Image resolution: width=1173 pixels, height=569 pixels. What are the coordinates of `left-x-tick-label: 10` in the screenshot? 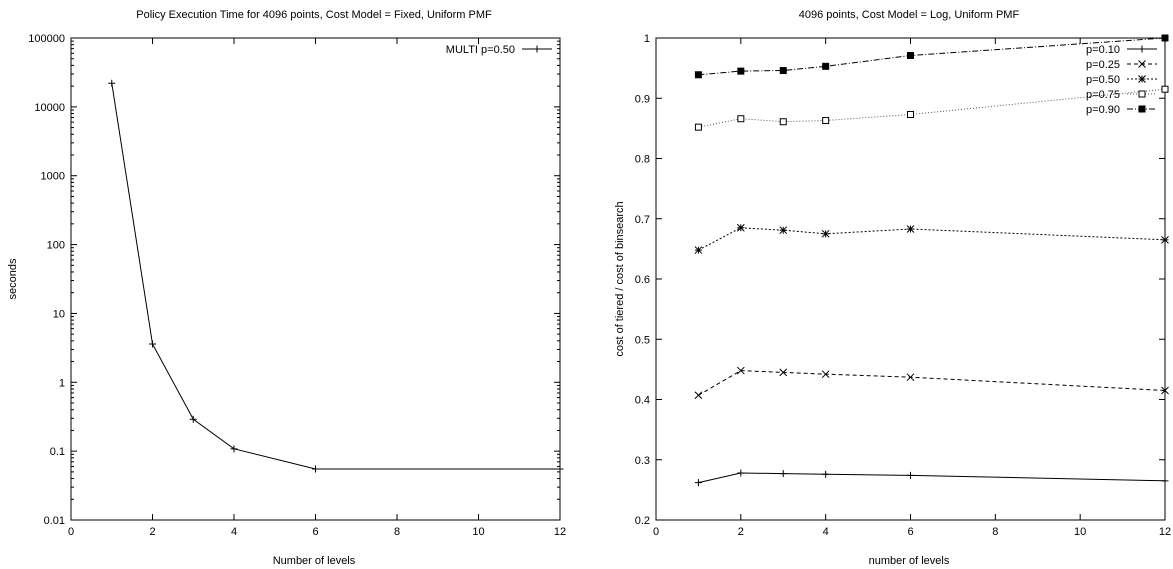 It's located at (478, 532).